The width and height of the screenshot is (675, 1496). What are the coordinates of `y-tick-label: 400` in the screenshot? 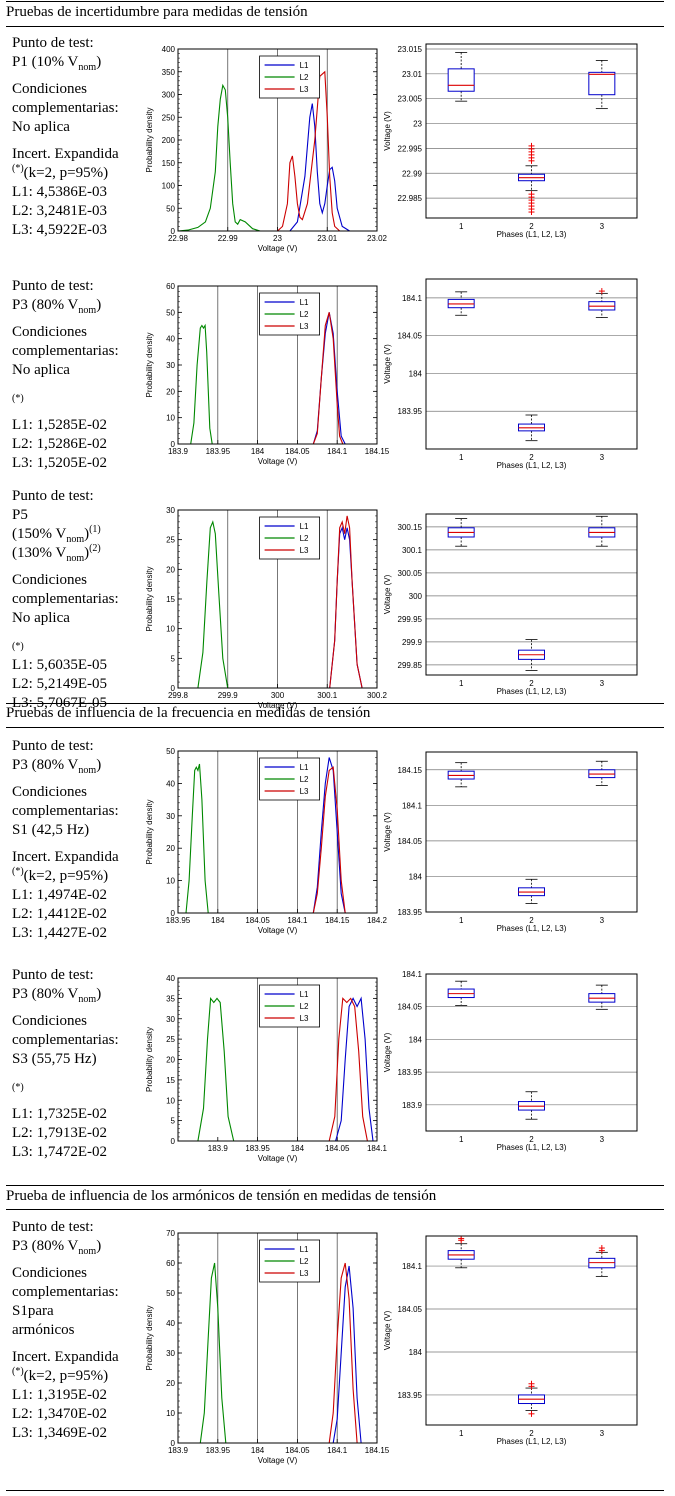 It's located at (169, 49).